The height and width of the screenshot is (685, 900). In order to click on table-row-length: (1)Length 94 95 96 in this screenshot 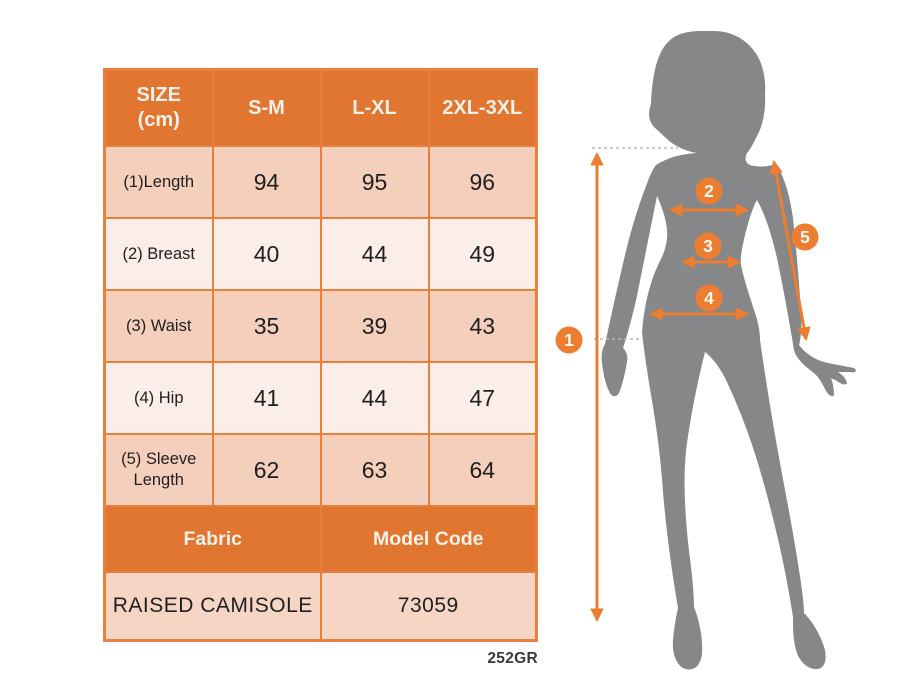, I will do `click(320, 182)`.